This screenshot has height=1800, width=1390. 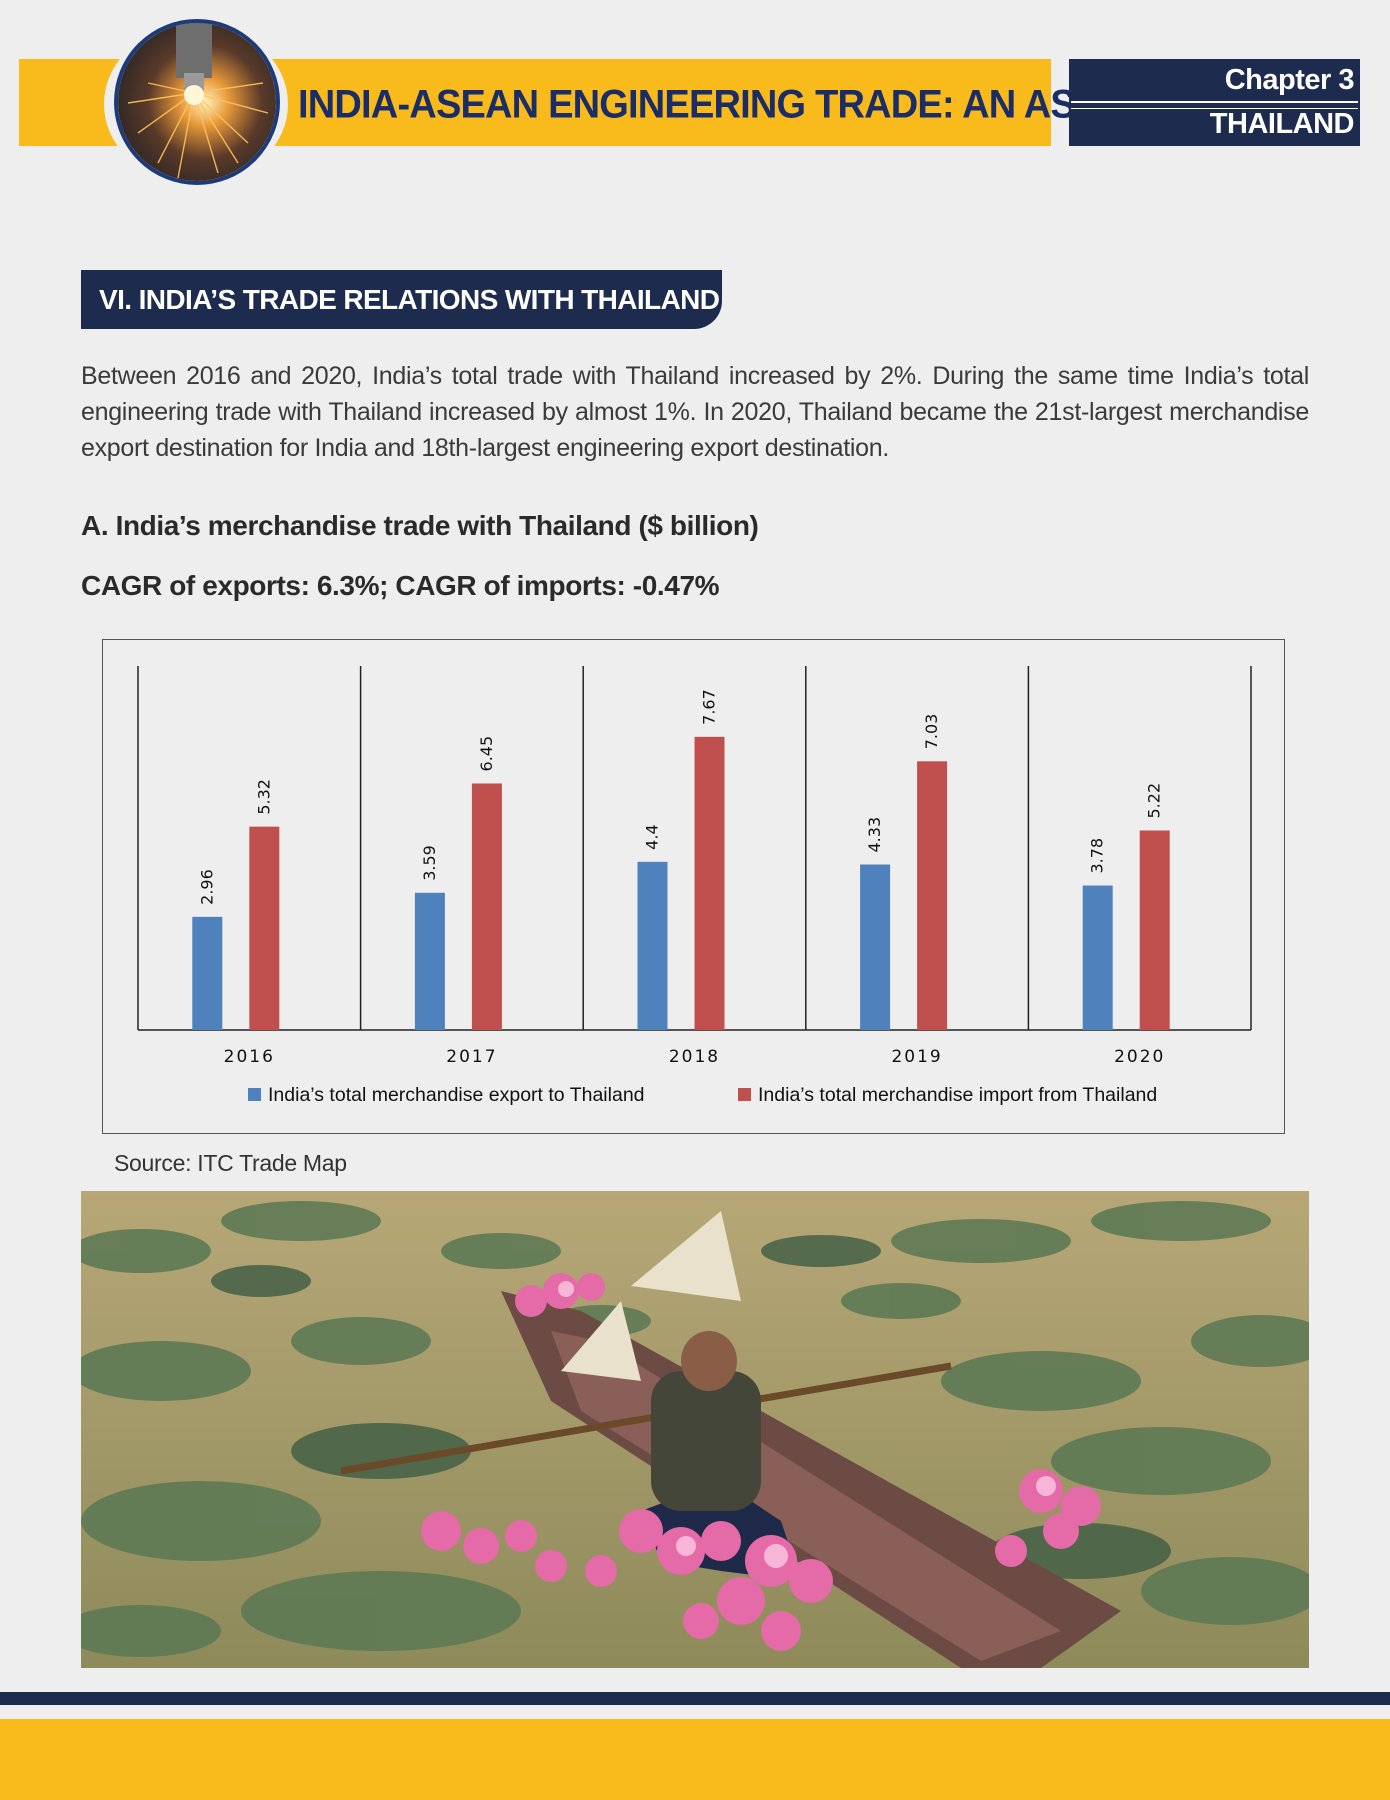 I want to click on import-bar-2018, so click(x=709, y=883).